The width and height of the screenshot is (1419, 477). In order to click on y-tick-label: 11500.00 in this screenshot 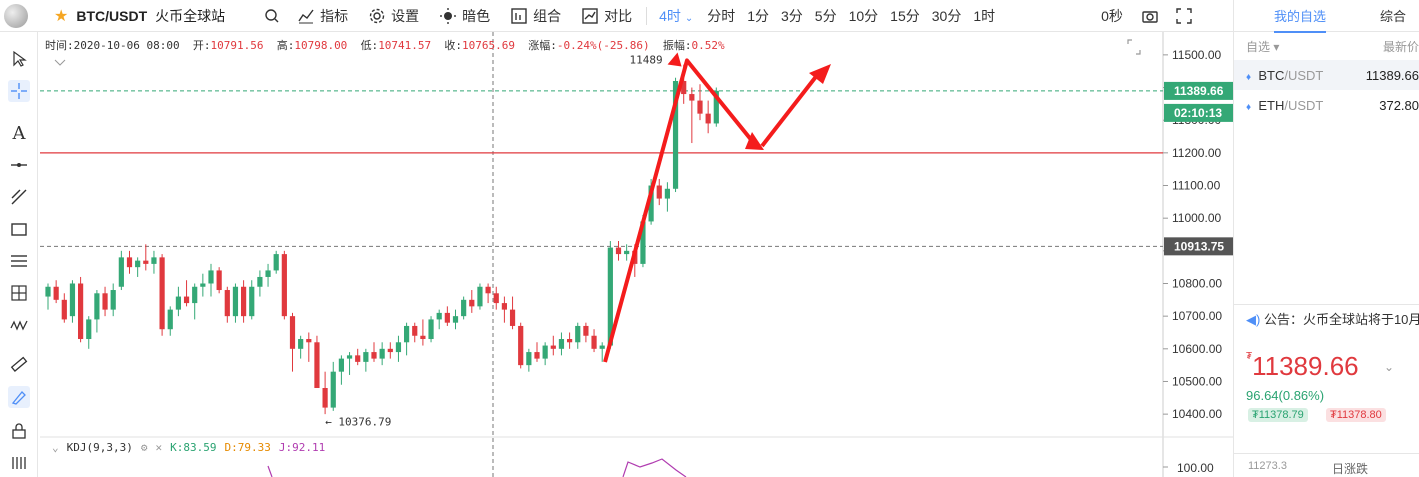, I will do `click(1196, 55)`.